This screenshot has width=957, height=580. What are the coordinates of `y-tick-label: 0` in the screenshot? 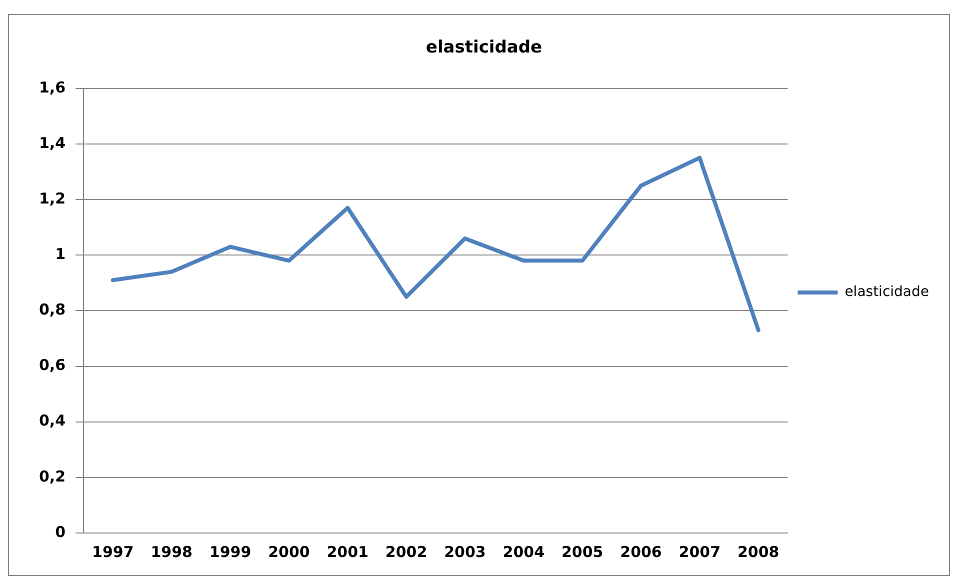 It's located at (60, 531).